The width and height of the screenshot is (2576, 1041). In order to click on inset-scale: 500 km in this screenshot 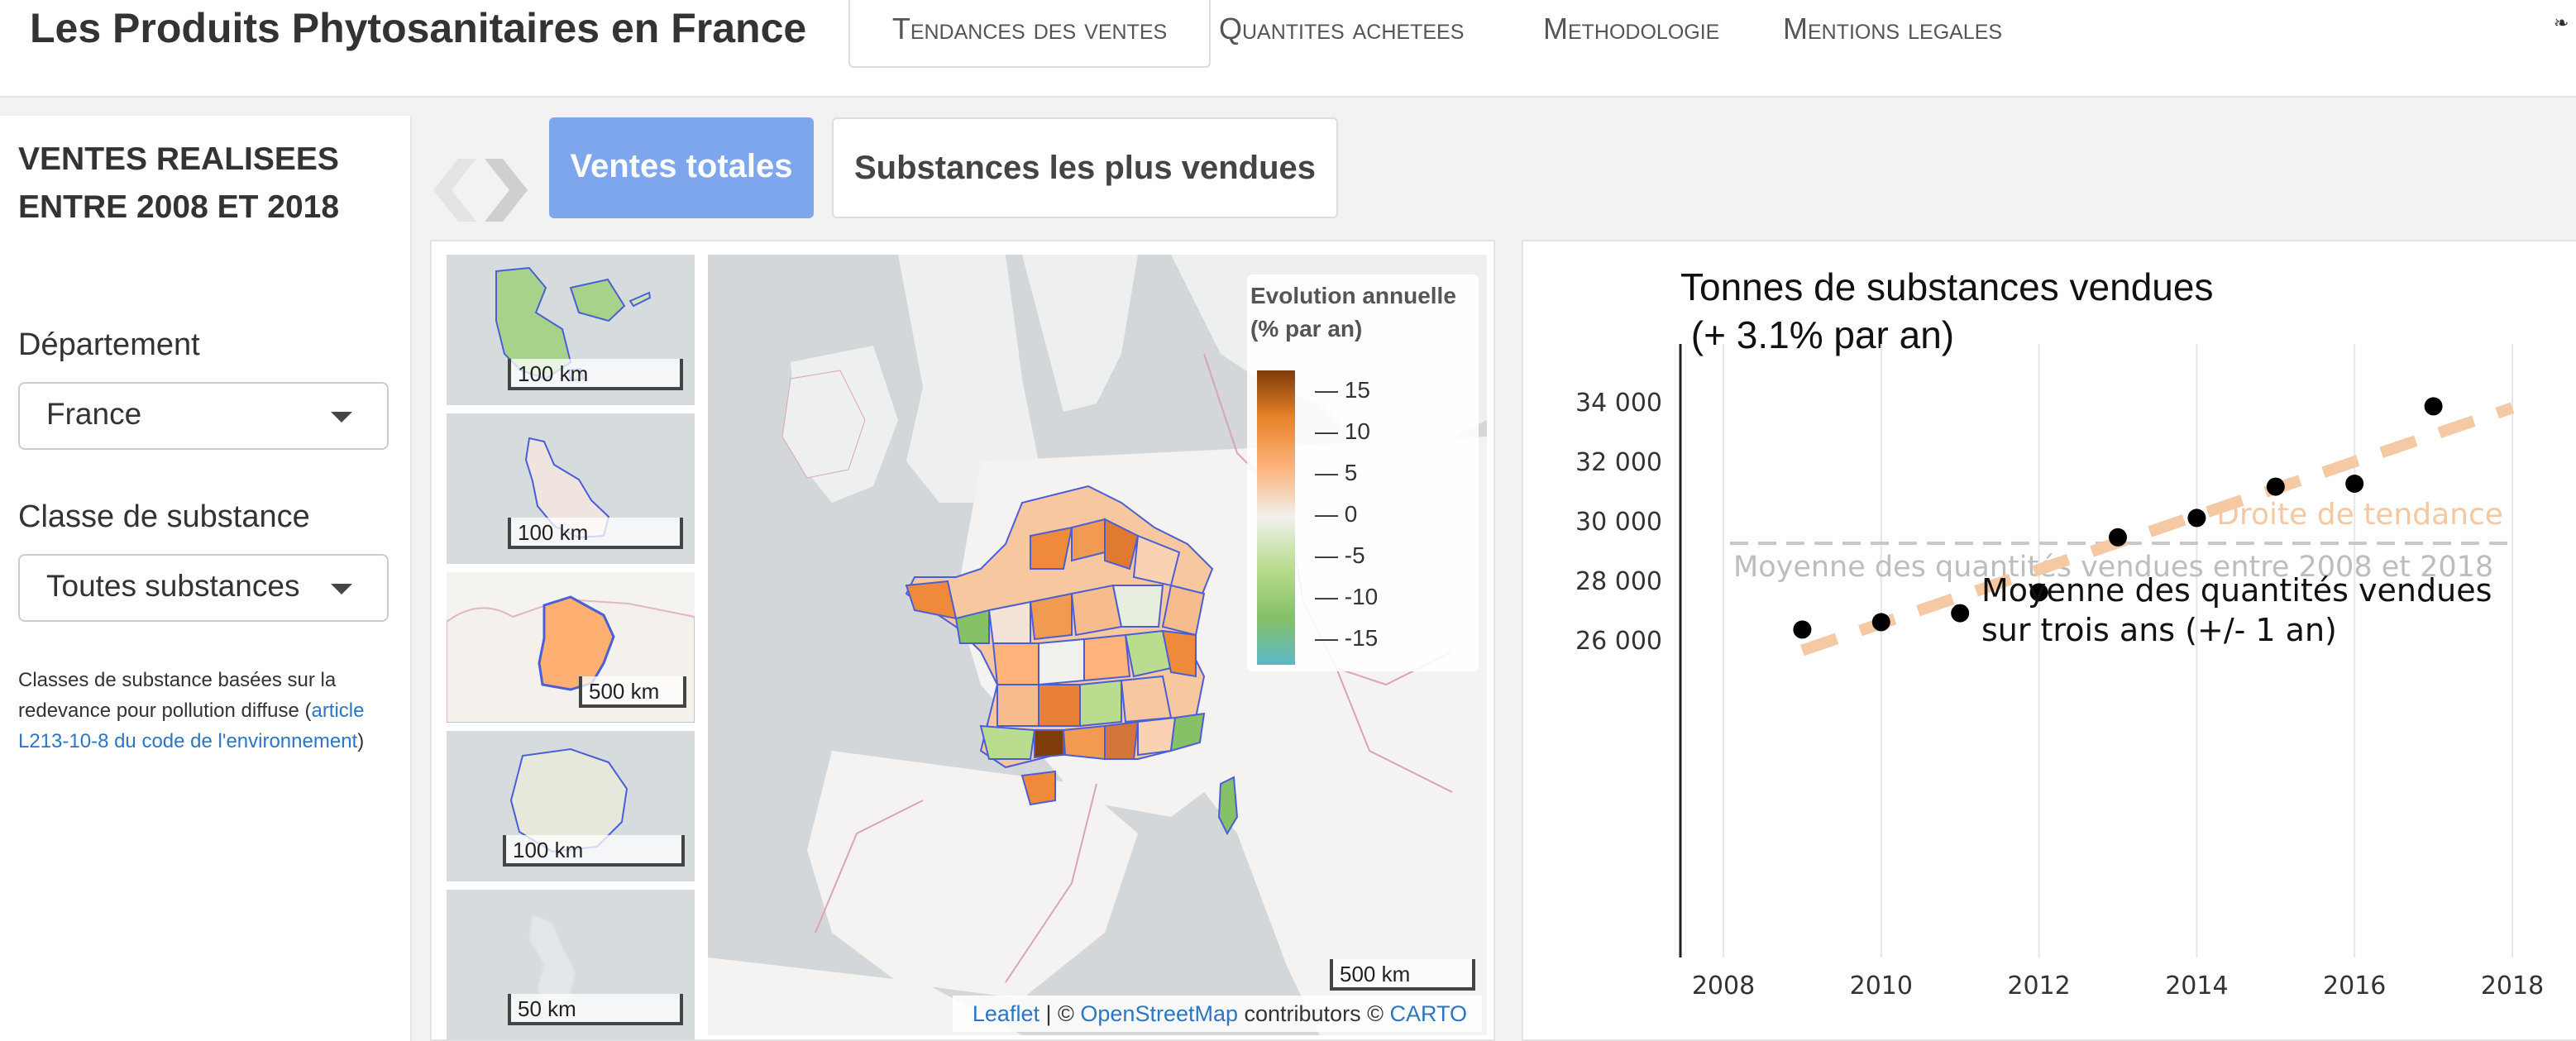, I will do `click(633, 692)`.